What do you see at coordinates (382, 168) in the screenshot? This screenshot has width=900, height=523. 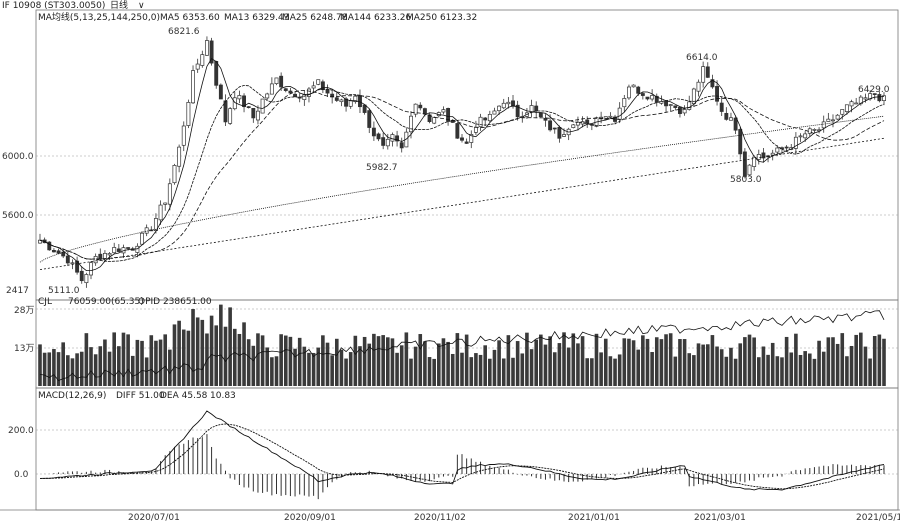 I see `annotation-low-1: 5982.7` at bounding box center [382, 168].